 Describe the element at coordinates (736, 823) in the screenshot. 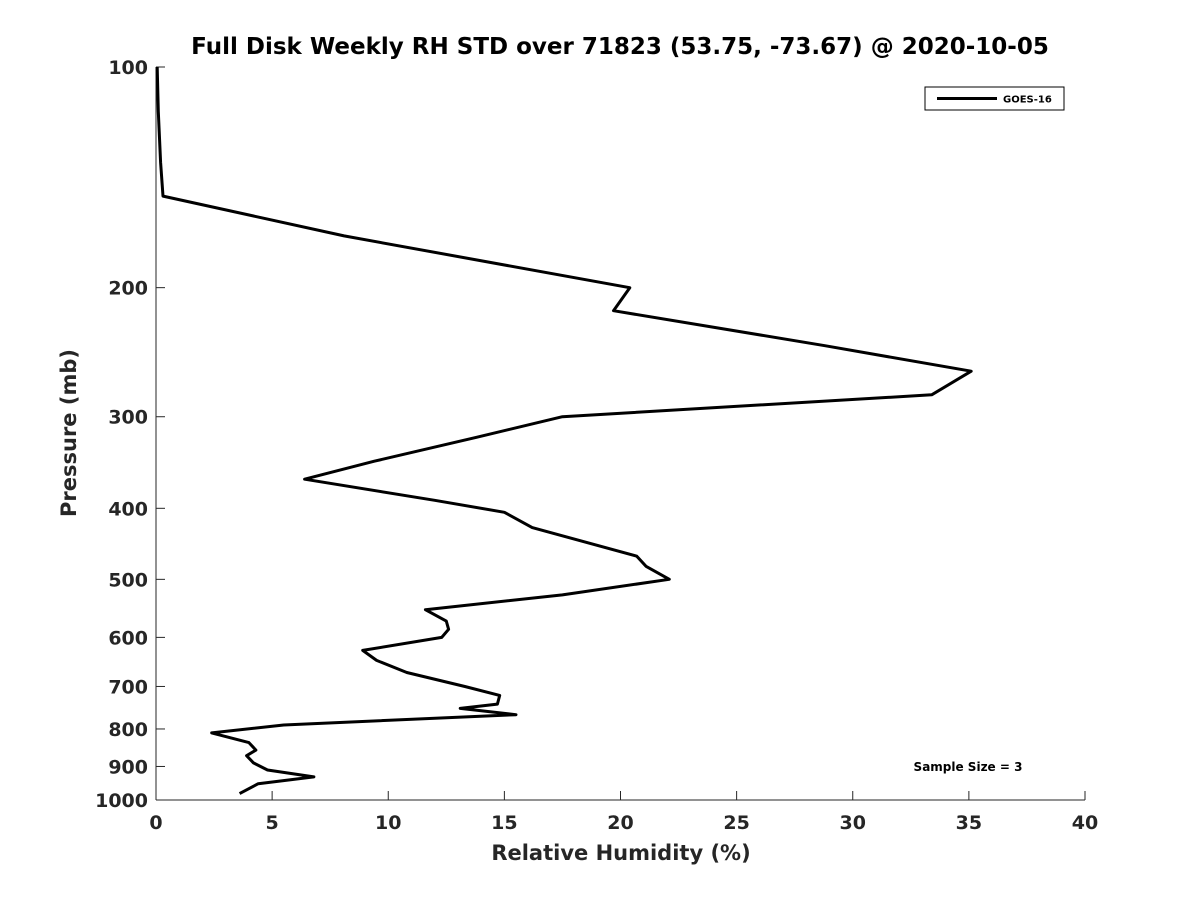

I see `x-tick-label: 25` at that location.